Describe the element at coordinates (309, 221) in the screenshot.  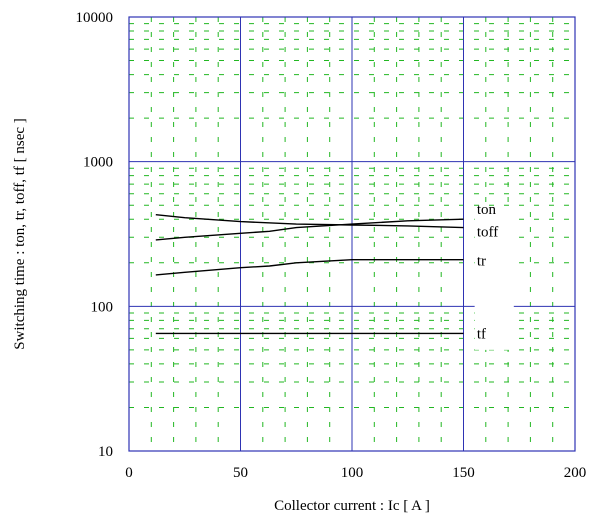
I see `series-line-ton` at that location.